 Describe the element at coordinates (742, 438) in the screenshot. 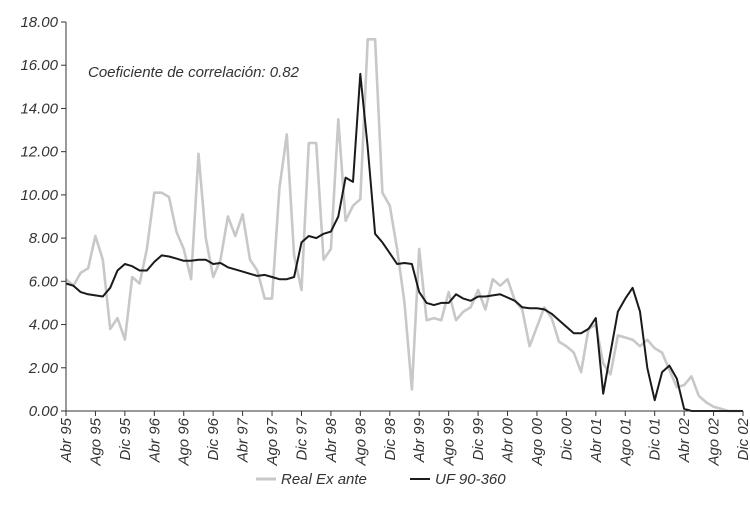

I see `x-tick-label: Dic 02` at that location.